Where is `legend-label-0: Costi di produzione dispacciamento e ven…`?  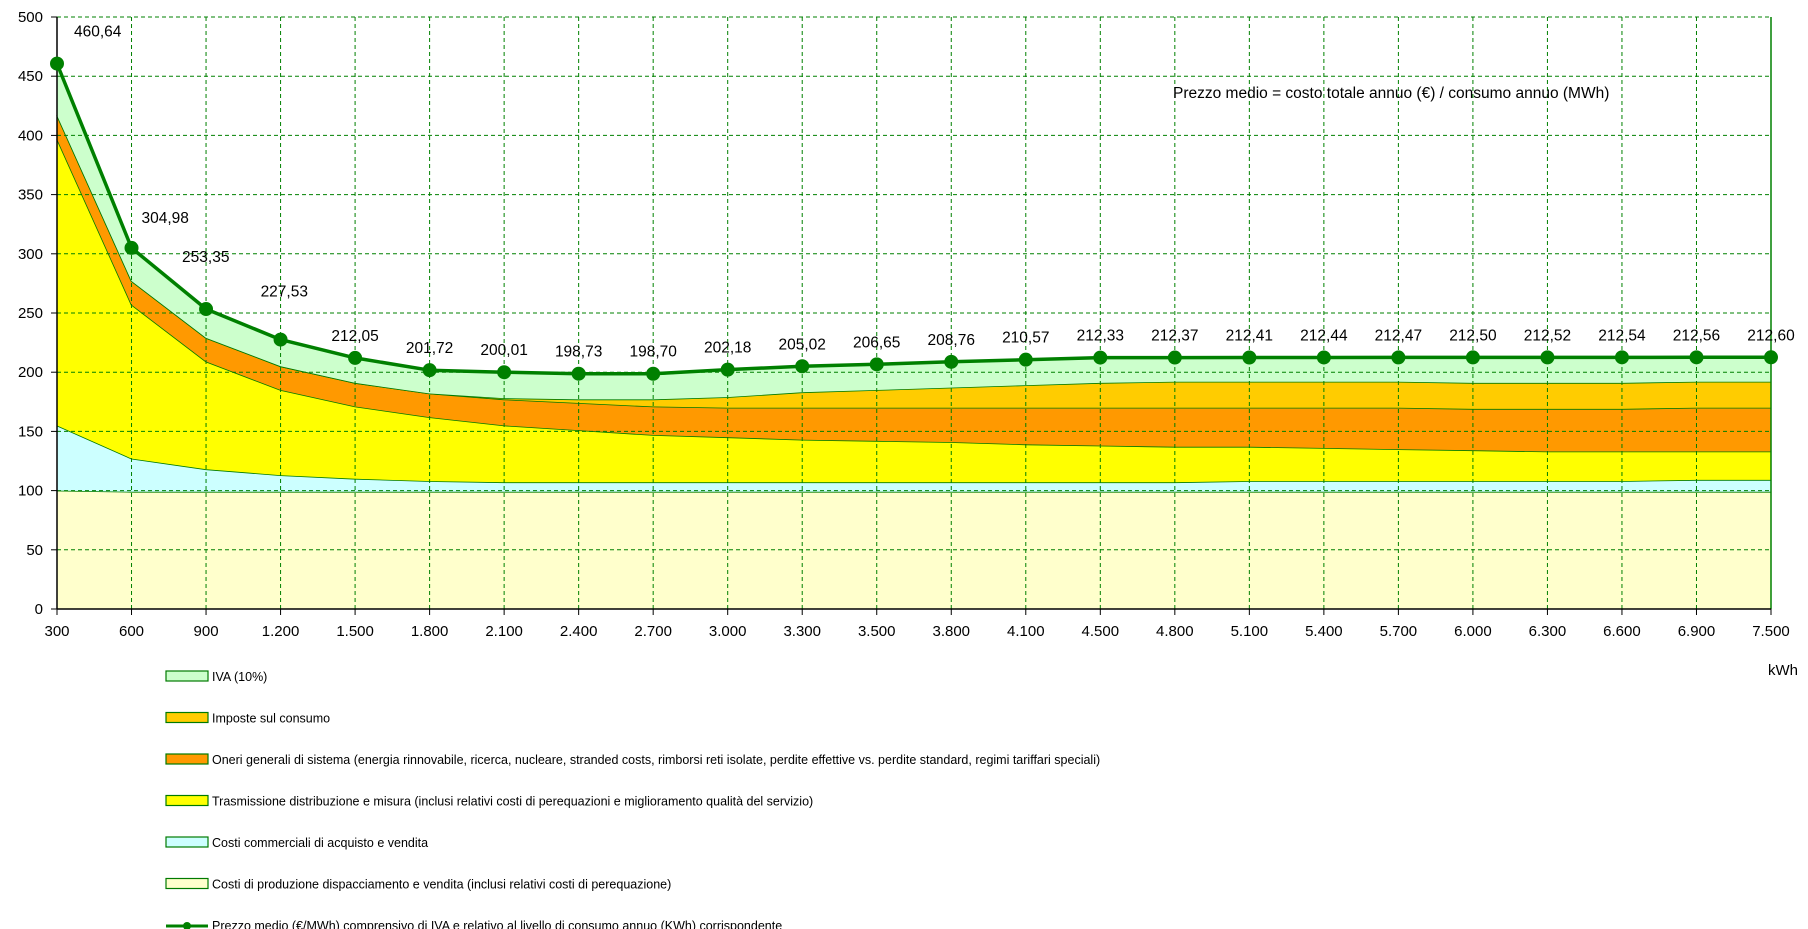
legend-label-0: Costi di produzione dispacciamento e ven… is located at coordinates (441, 885).